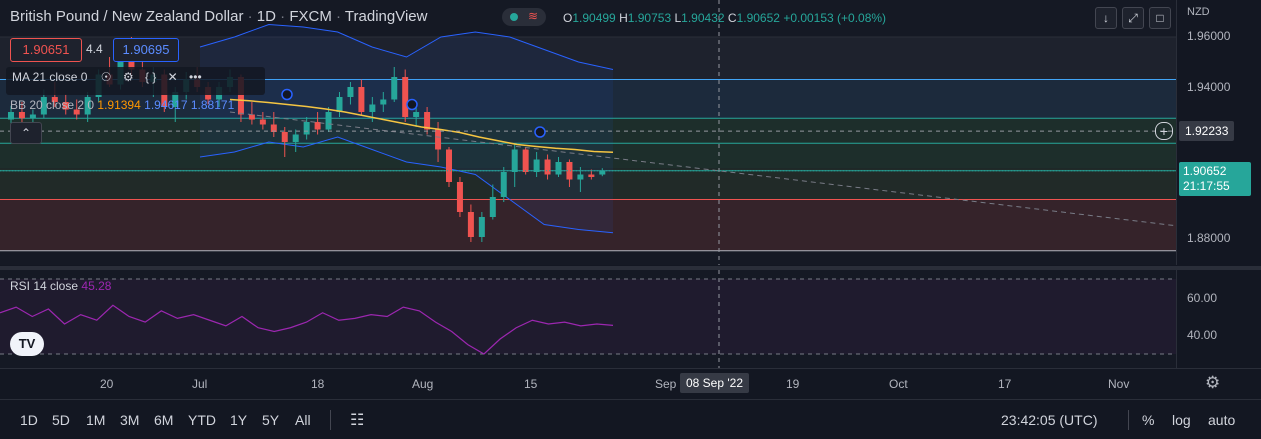 Image resolution: width=1261 pixels, height=439 pixels. Describe the element at coordinates (200, 384) in the screenshot. I see `time-tick: Jul` at that location.